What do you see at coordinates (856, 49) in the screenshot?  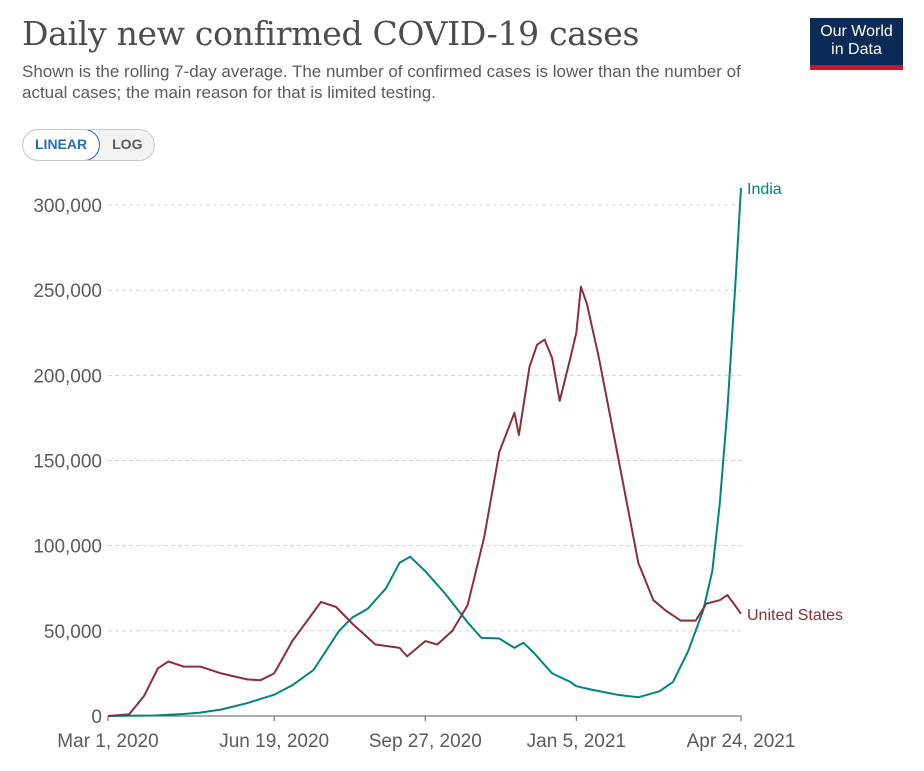 I see `logo-line-2: in Data` at bounding box center [856, 49].